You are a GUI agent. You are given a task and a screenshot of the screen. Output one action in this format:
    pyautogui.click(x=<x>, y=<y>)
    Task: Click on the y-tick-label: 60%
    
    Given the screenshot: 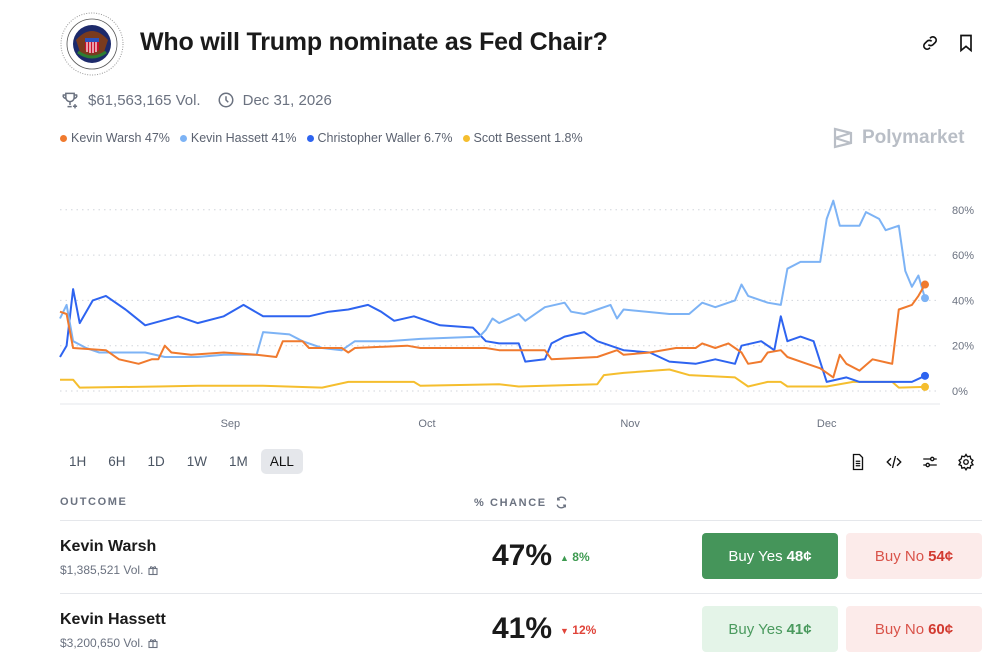 What is the action you would take?
    pyautogui.click(x=963, y=256)
    